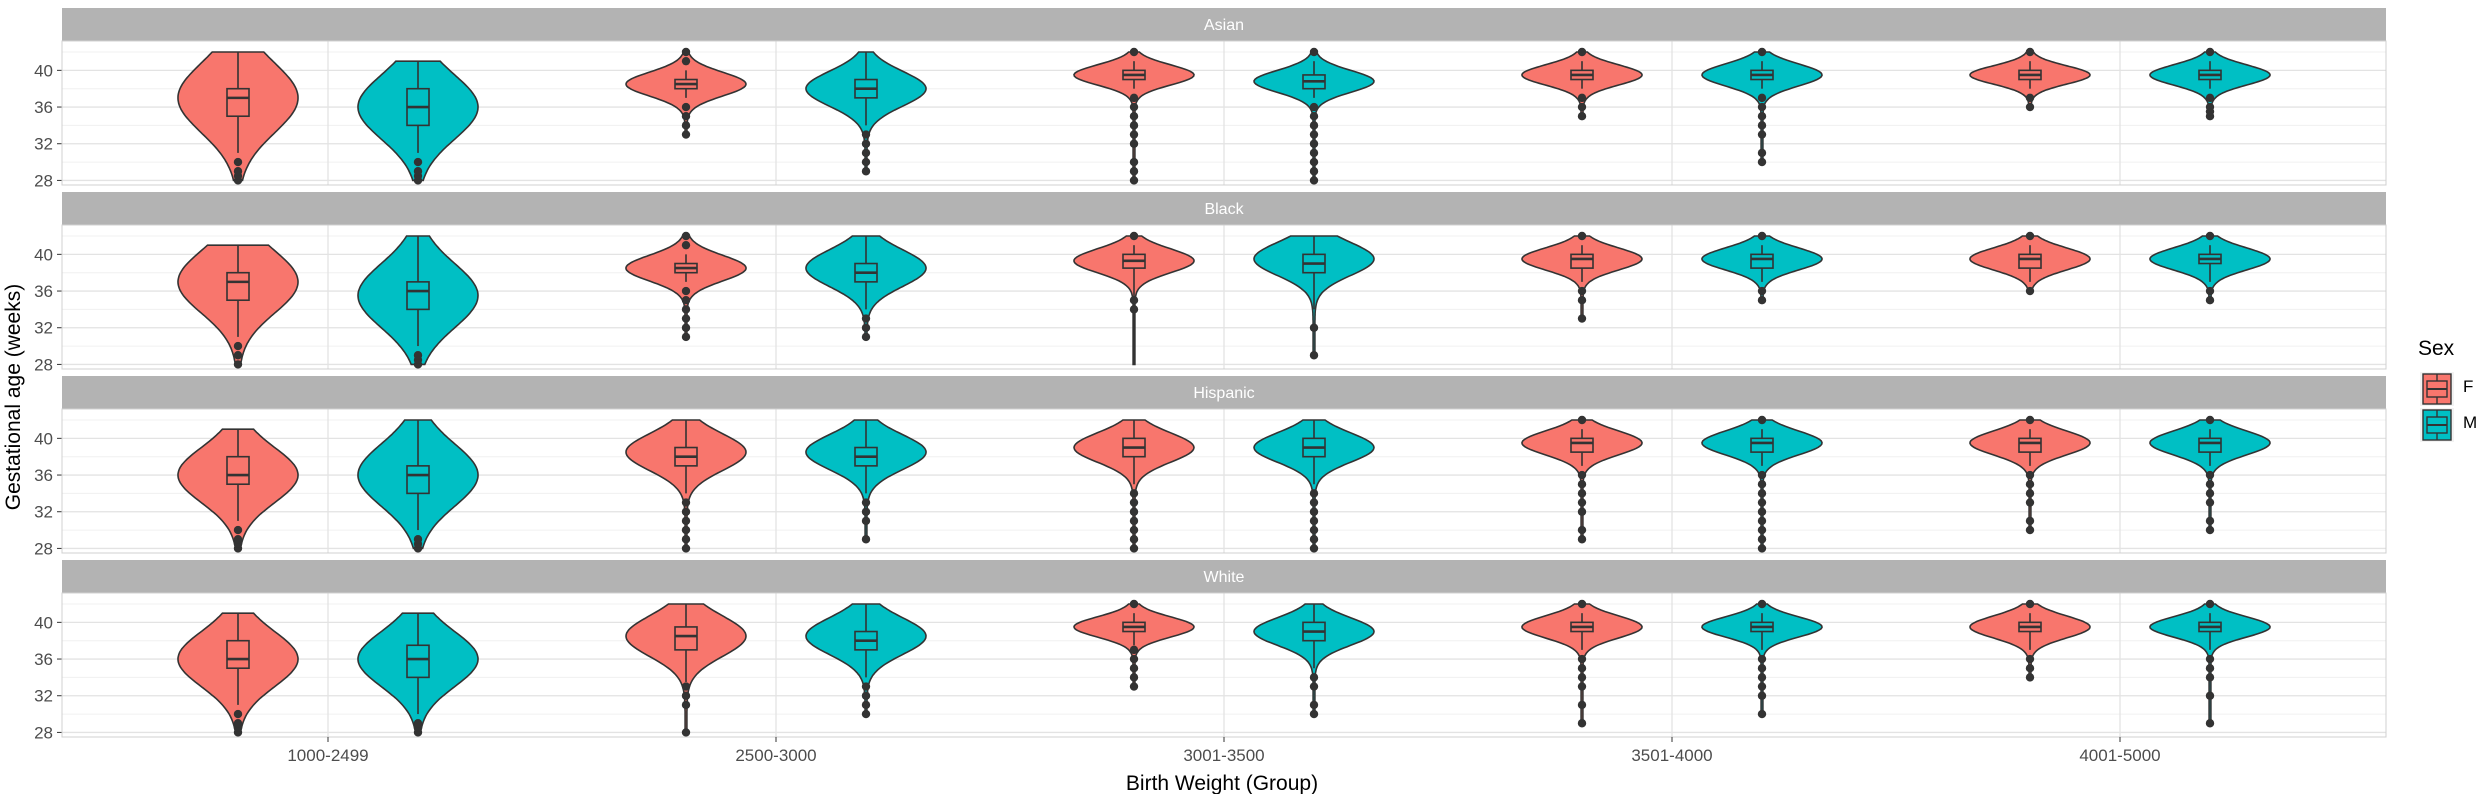 The height and width of the screenshot is (794, 2488). I want to click on violin-m, so click(2210, 663).